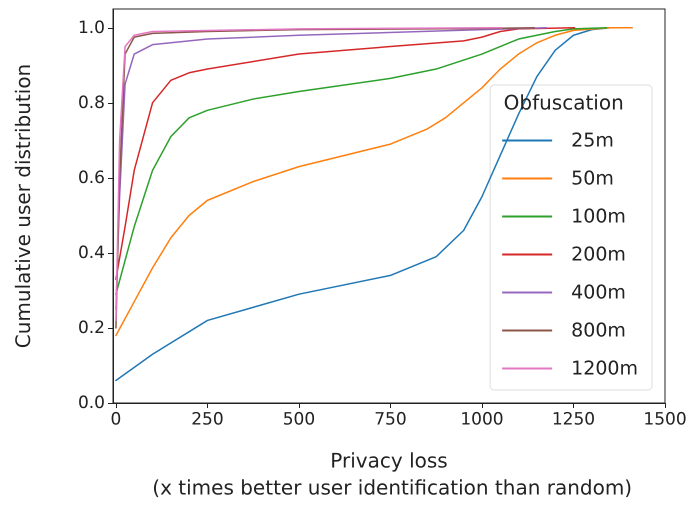  What do you see at coordinates (592, 179) in the screenshot?
I see `legend-label: 50m` at bounding box center [592, 179].